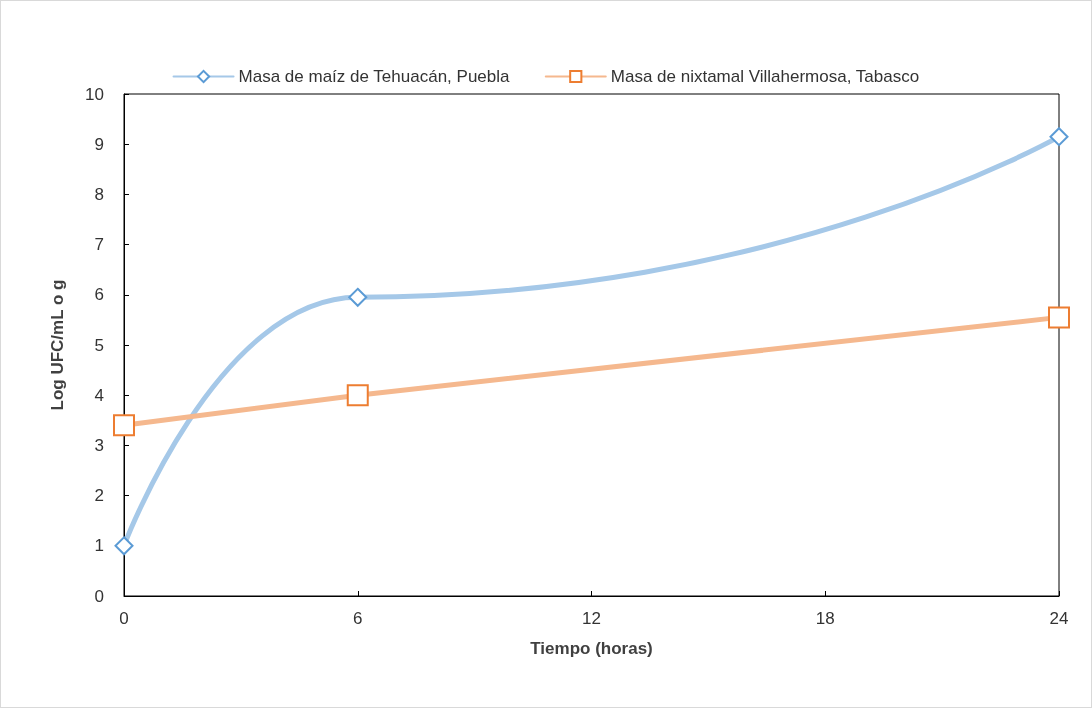 The image size is (1092, 708). Describe the element at coordinates (358, 618) in the screenshot. I see `x-tick-label: 6` at that location.